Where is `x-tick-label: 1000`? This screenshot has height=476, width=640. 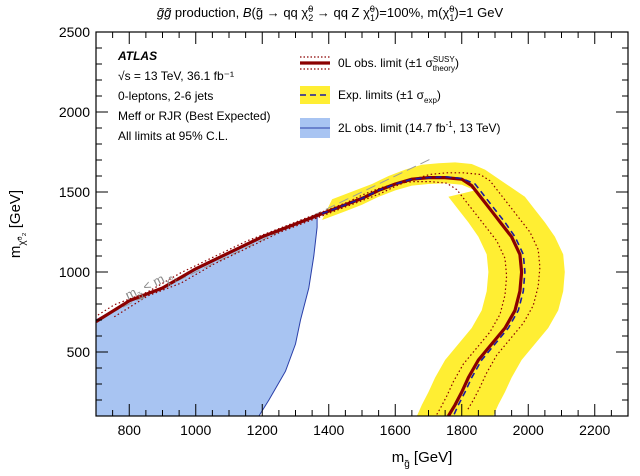 x-tick-label: 1000 is located at coordinates (195, 430).